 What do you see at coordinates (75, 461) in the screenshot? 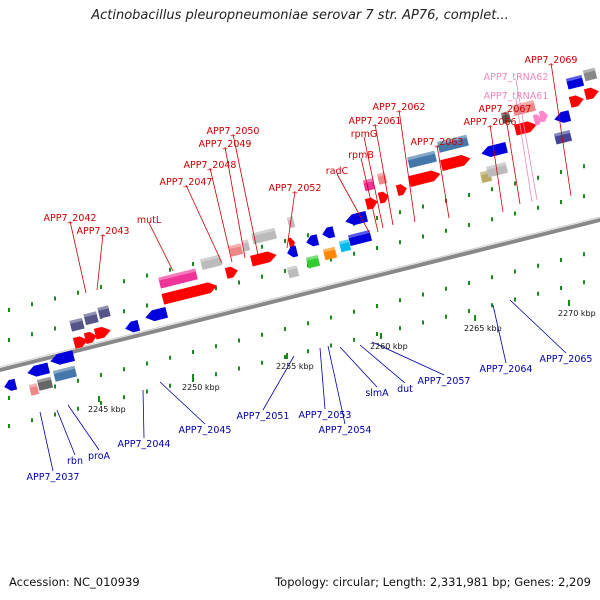
I see `bottom-gene-label: rbn` at bounding box center [75, 461].